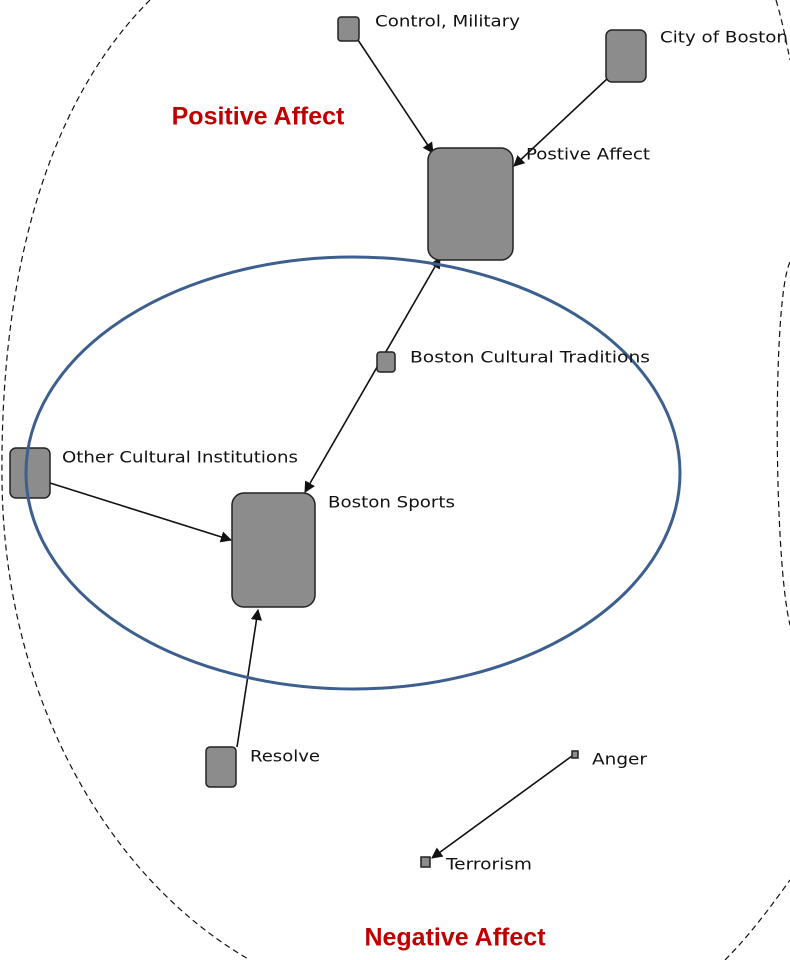  What do you see at coordinates (724, 37) in the screenshot?
I see `node-label: City of Boston` at bounding box center [724, 37].